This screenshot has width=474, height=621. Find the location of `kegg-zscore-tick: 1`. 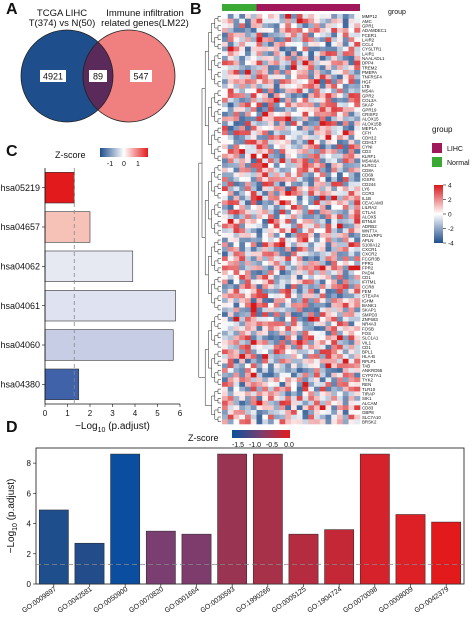

kegg-zscore-tick: 1 is located at coordinates (138, 164).